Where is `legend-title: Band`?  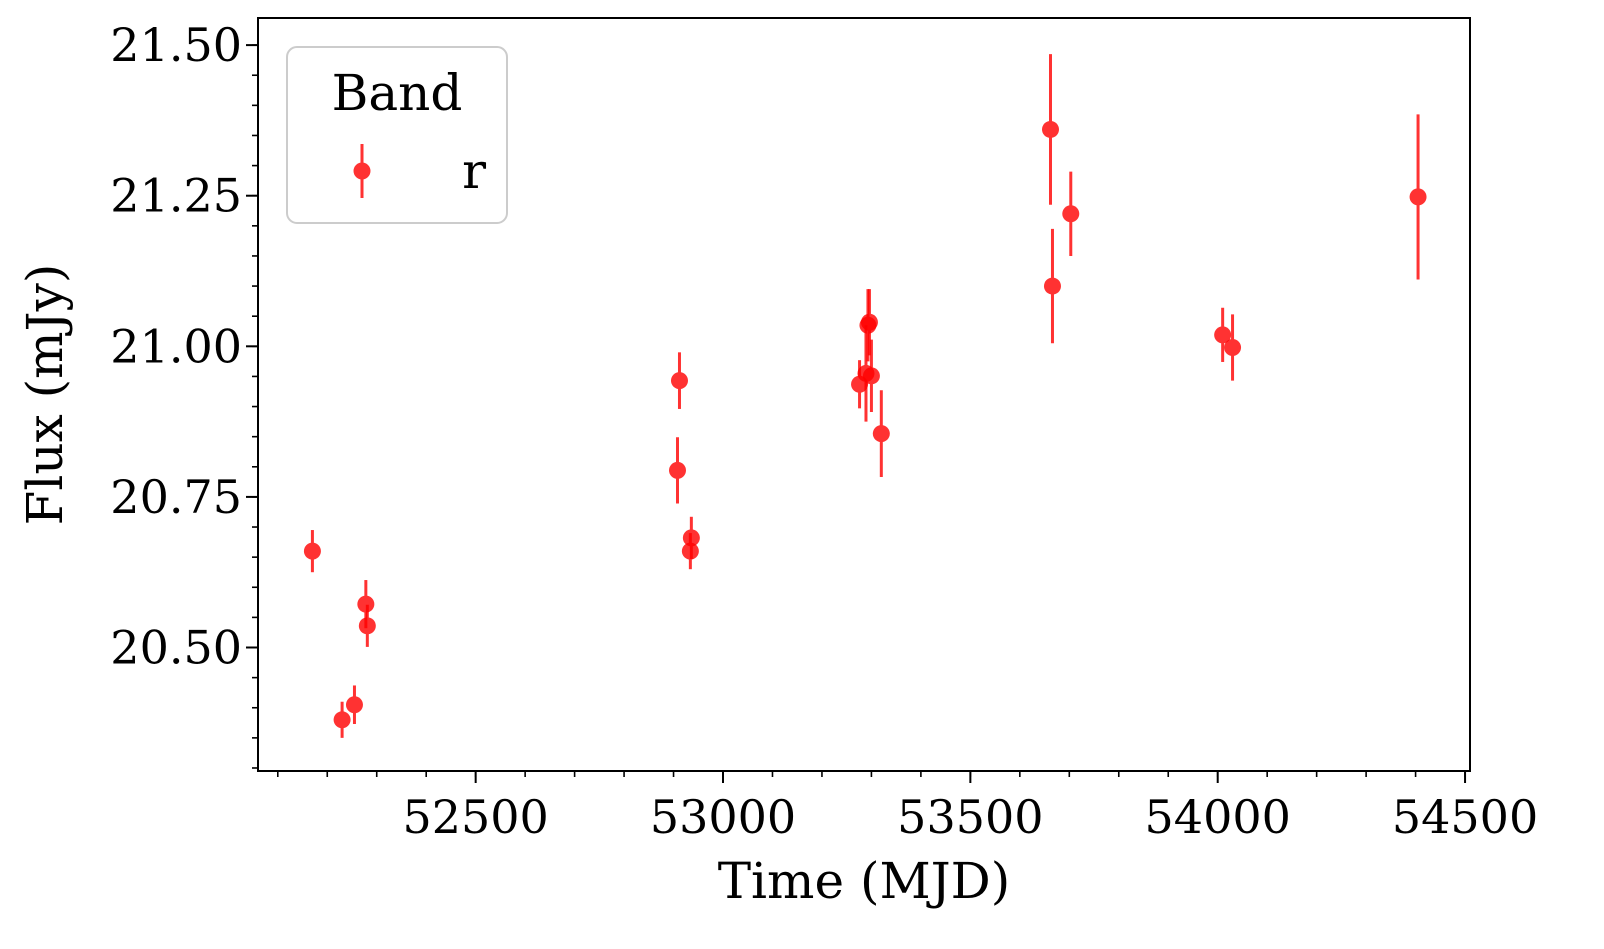 legend-title: Band is located at coordinates (397, 93).